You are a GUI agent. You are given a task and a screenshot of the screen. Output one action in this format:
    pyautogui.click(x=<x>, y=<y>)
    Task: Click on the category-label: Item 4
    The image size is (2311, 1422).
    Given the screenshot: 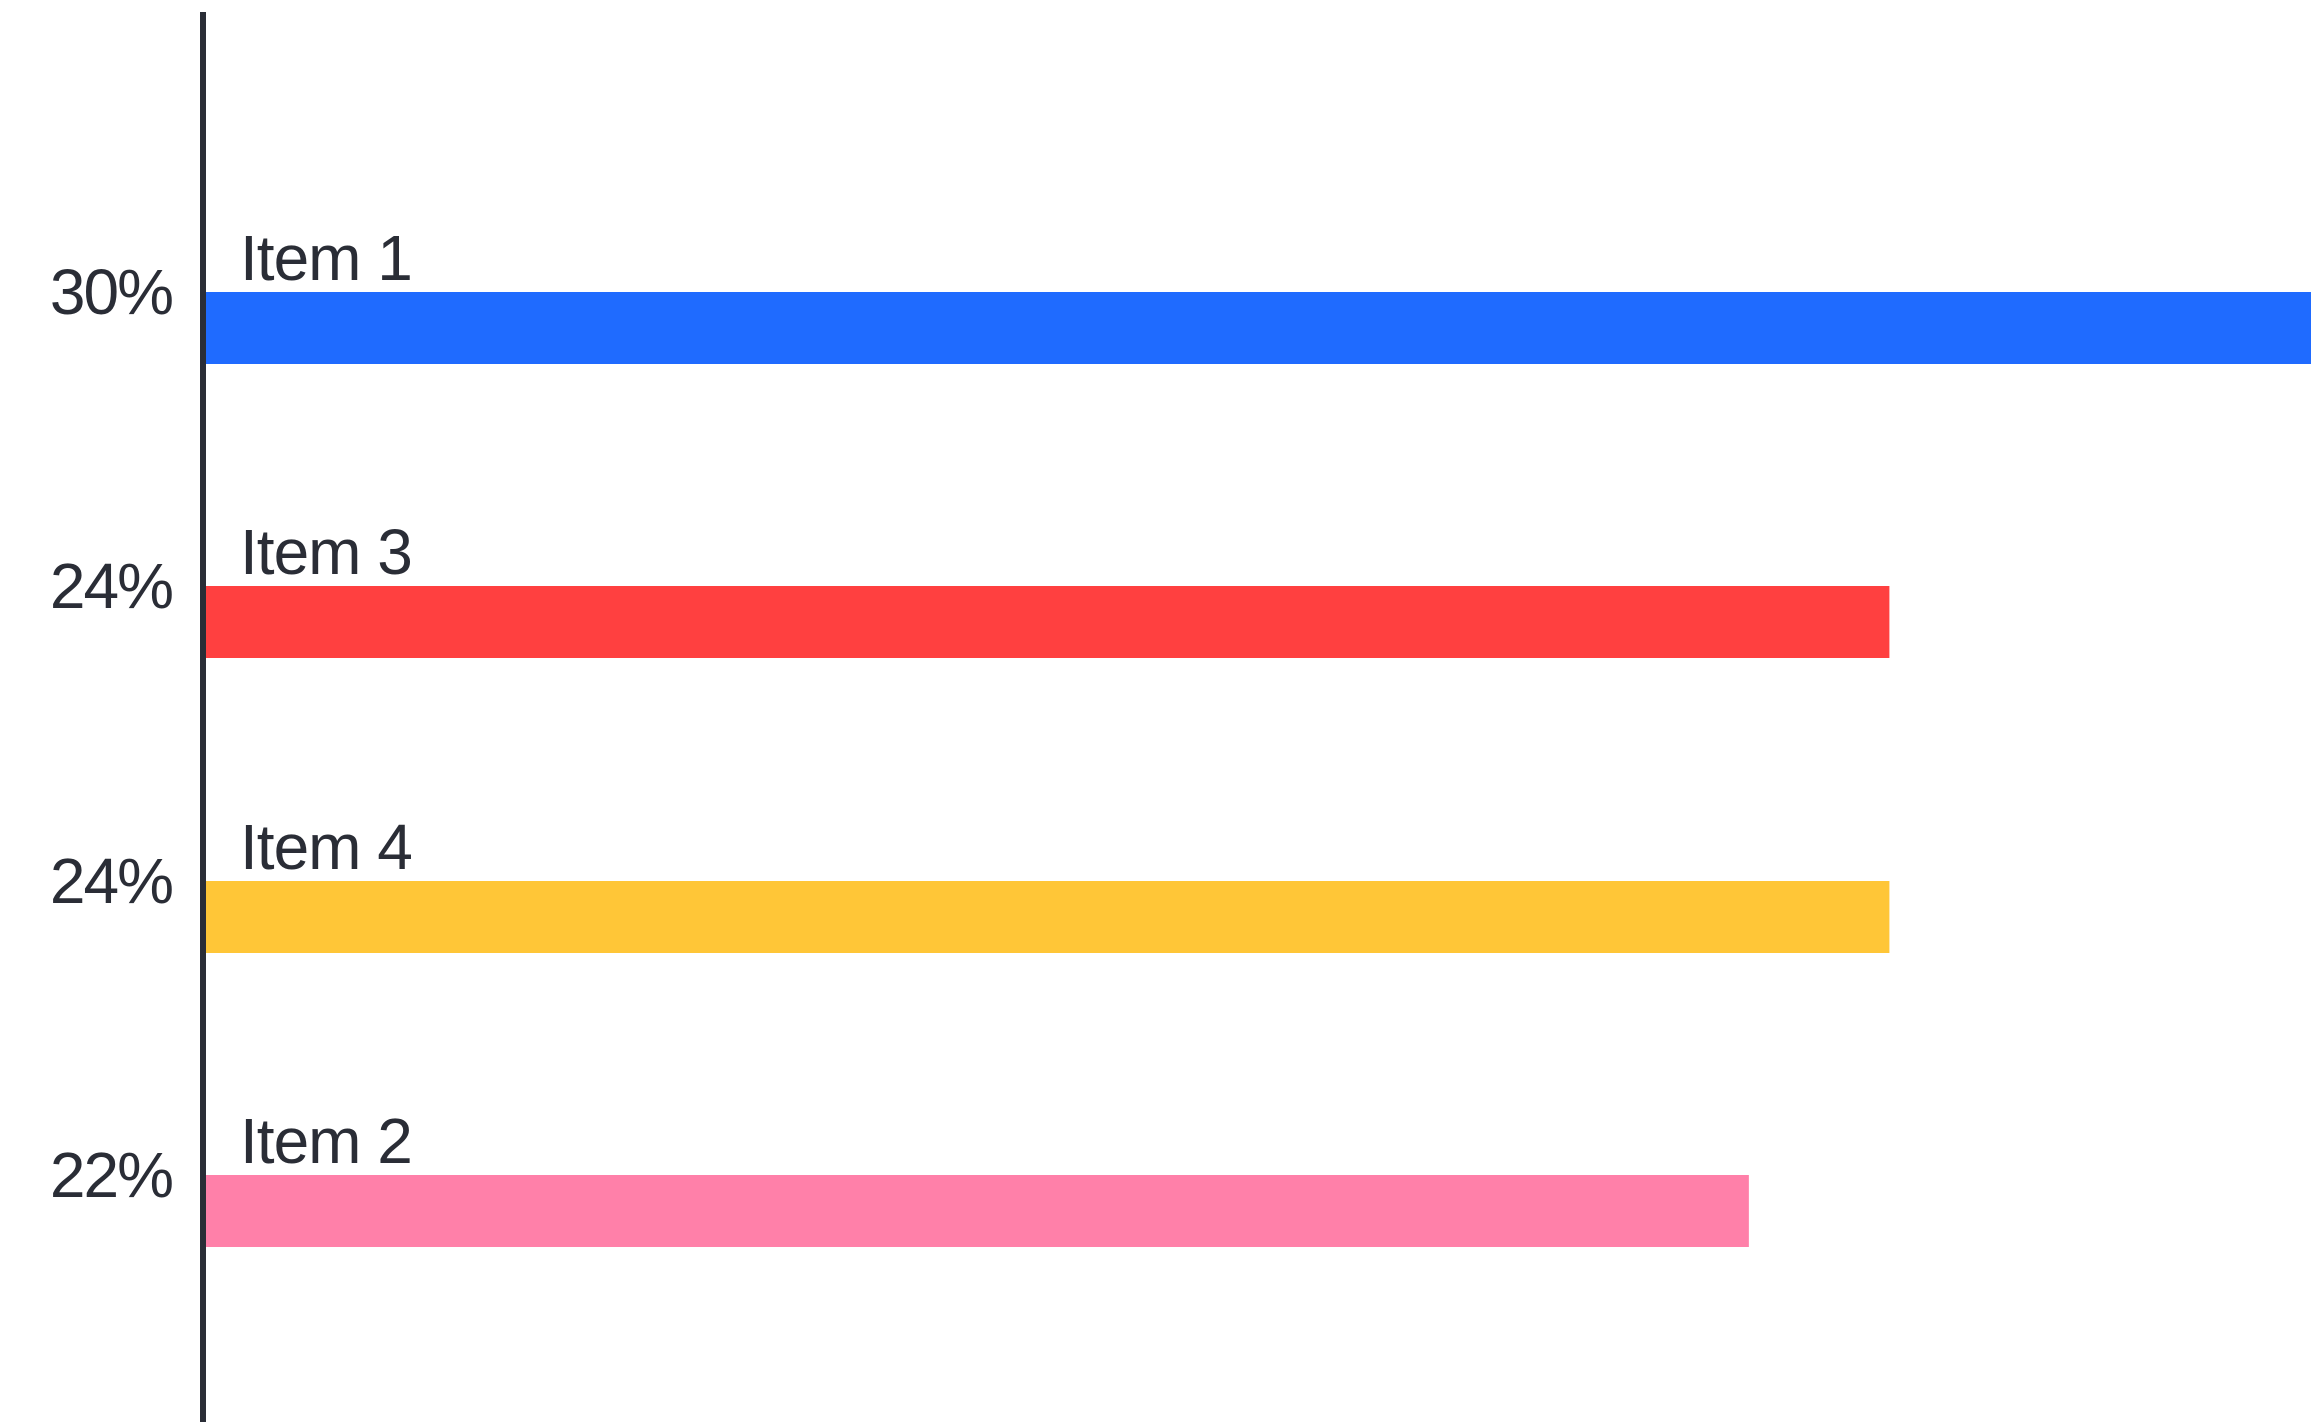 What is the action you would take?
    pyautogui.click(x=326, y=847)
    